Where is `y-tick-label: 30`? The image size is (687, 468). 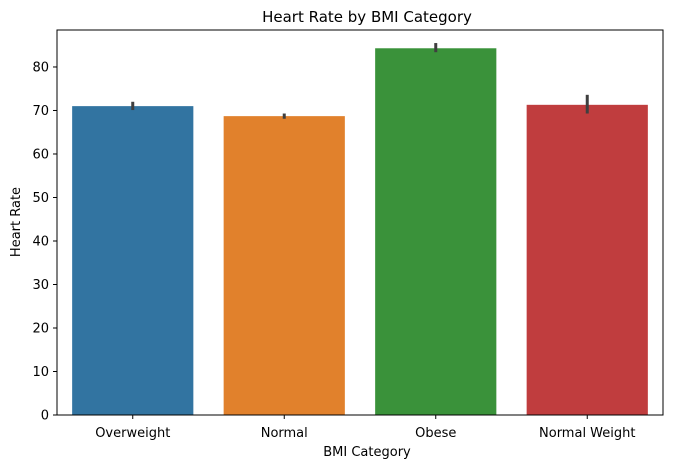 y-tick-label: 30 is located at coordinates (40, 285).